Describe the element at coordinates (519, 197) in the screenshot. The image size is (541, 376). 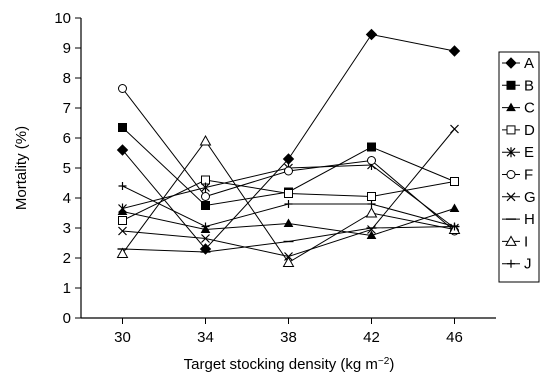
I see `legend-item-g: G` at that location.